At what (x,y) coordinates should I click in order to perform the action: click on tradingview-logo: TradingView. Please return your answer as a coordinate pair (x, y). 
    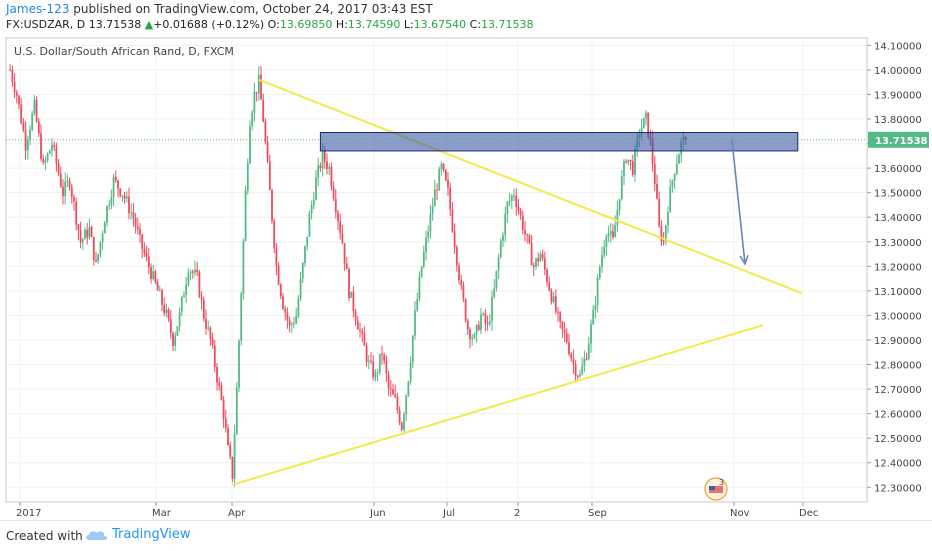
    Looking at the image, I should click on (137, 534).